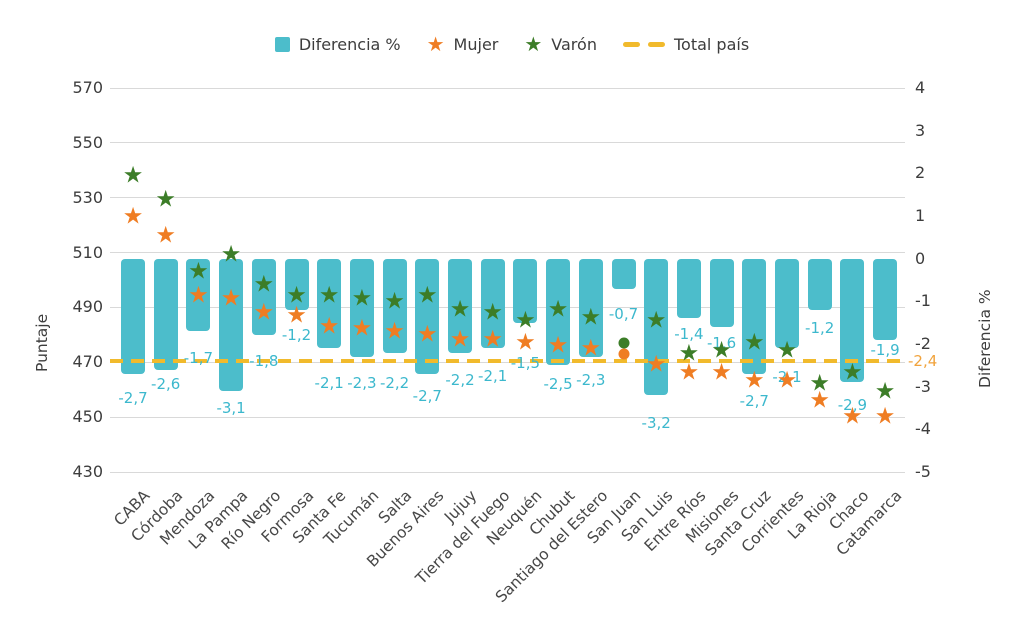  I want to click on left-axis-tick: 510, so click(87, 252).